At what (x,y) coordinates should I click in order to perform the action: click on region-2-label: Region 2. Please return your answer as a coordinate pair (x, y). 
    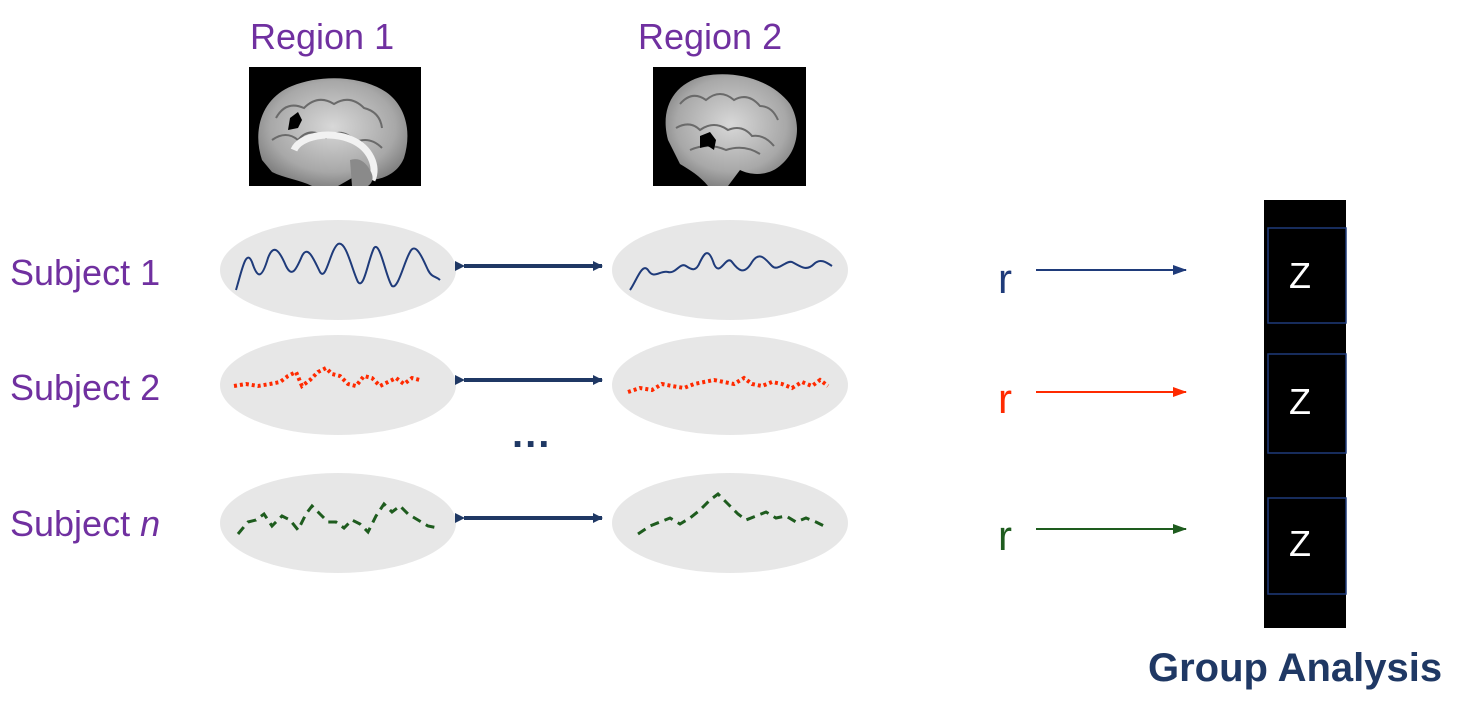
    Looking at the image, I should click on (710, 36).